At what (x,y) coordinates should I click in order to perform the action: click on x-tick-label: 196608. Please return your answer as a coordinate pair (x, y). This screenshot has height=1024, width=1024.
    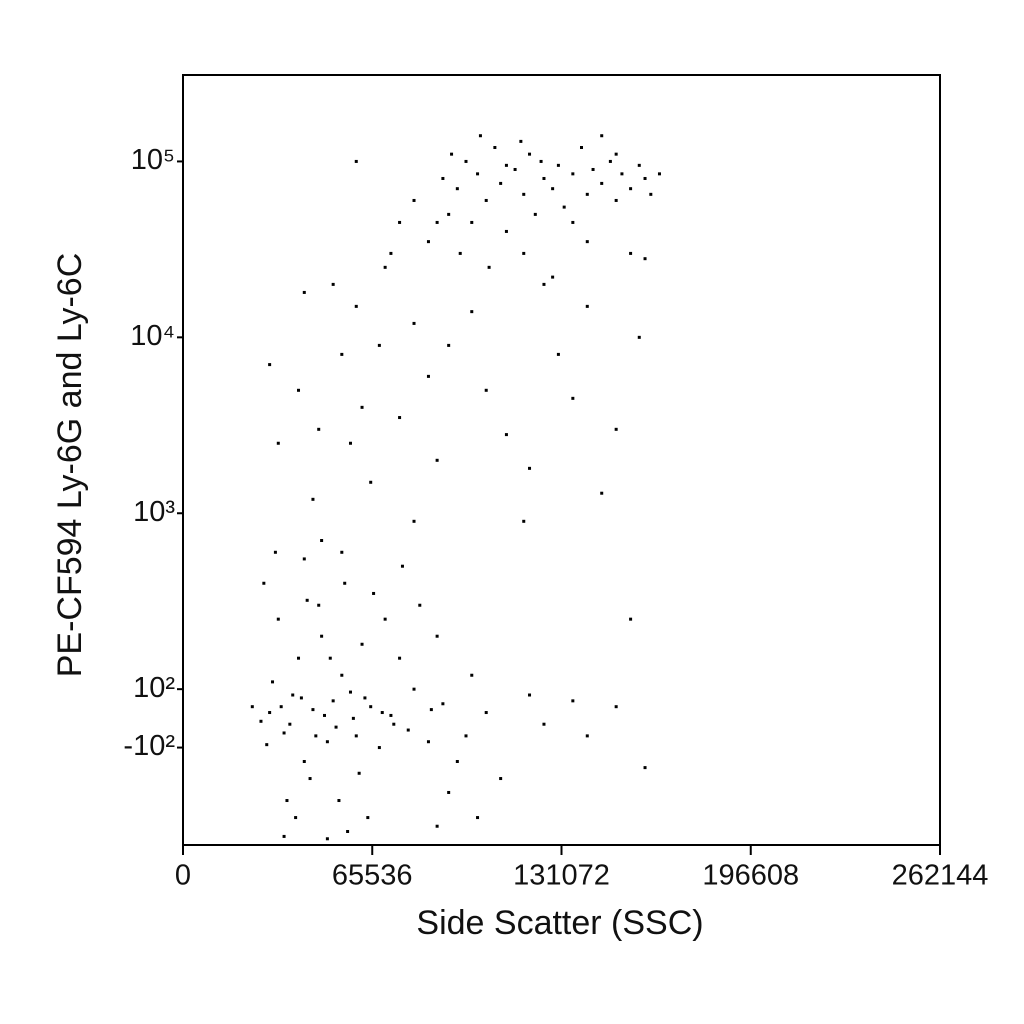
    Looking at the image, I should click on (750, 876).